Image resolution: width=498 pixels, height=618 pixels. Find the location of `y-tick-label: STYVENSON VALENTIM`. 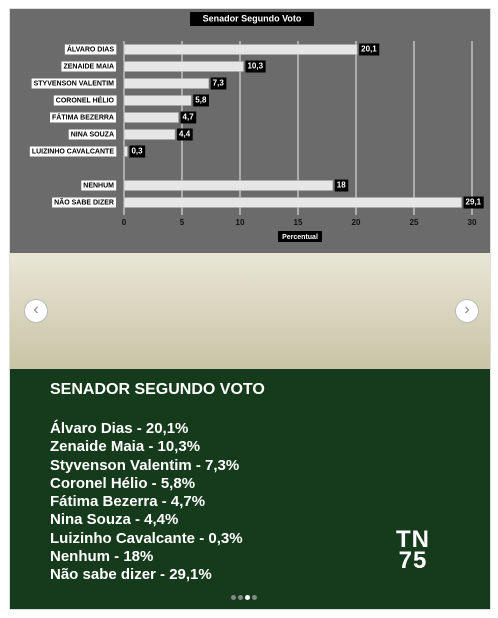

y-tick-label: STYVENSON VALENTIM is located at coordinates (74, 83).